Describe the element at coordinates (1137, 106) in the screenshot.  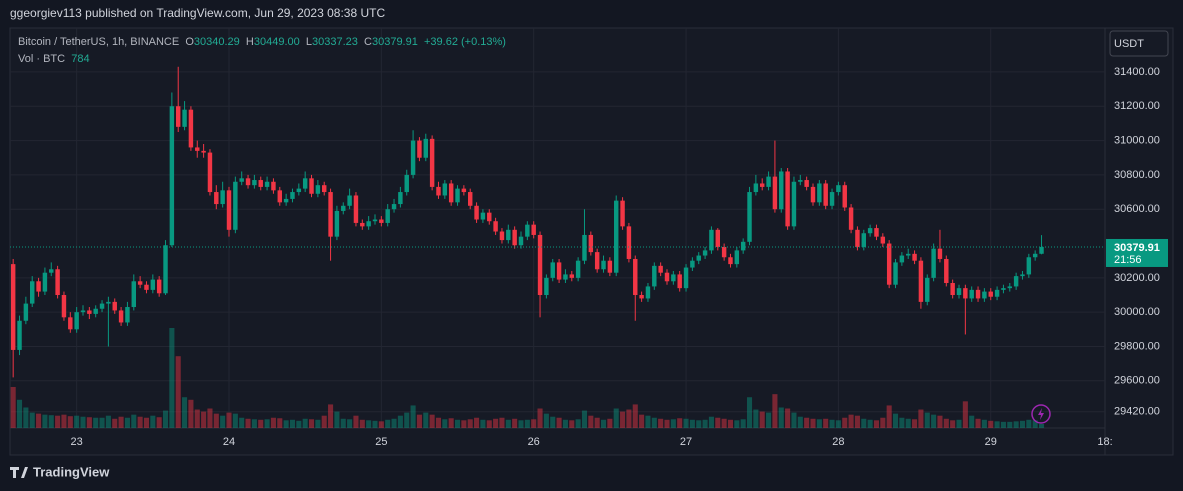
I see `y-tick-label: 31200.00` at that location.